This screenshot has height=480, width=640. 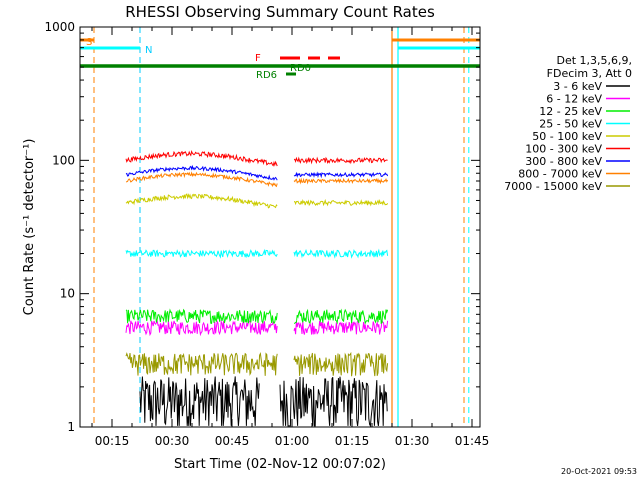 What do you see at coordinates (71, 427) in the screenshot?
I see `y-tick-label: 1` at bounding box center [71, 427].